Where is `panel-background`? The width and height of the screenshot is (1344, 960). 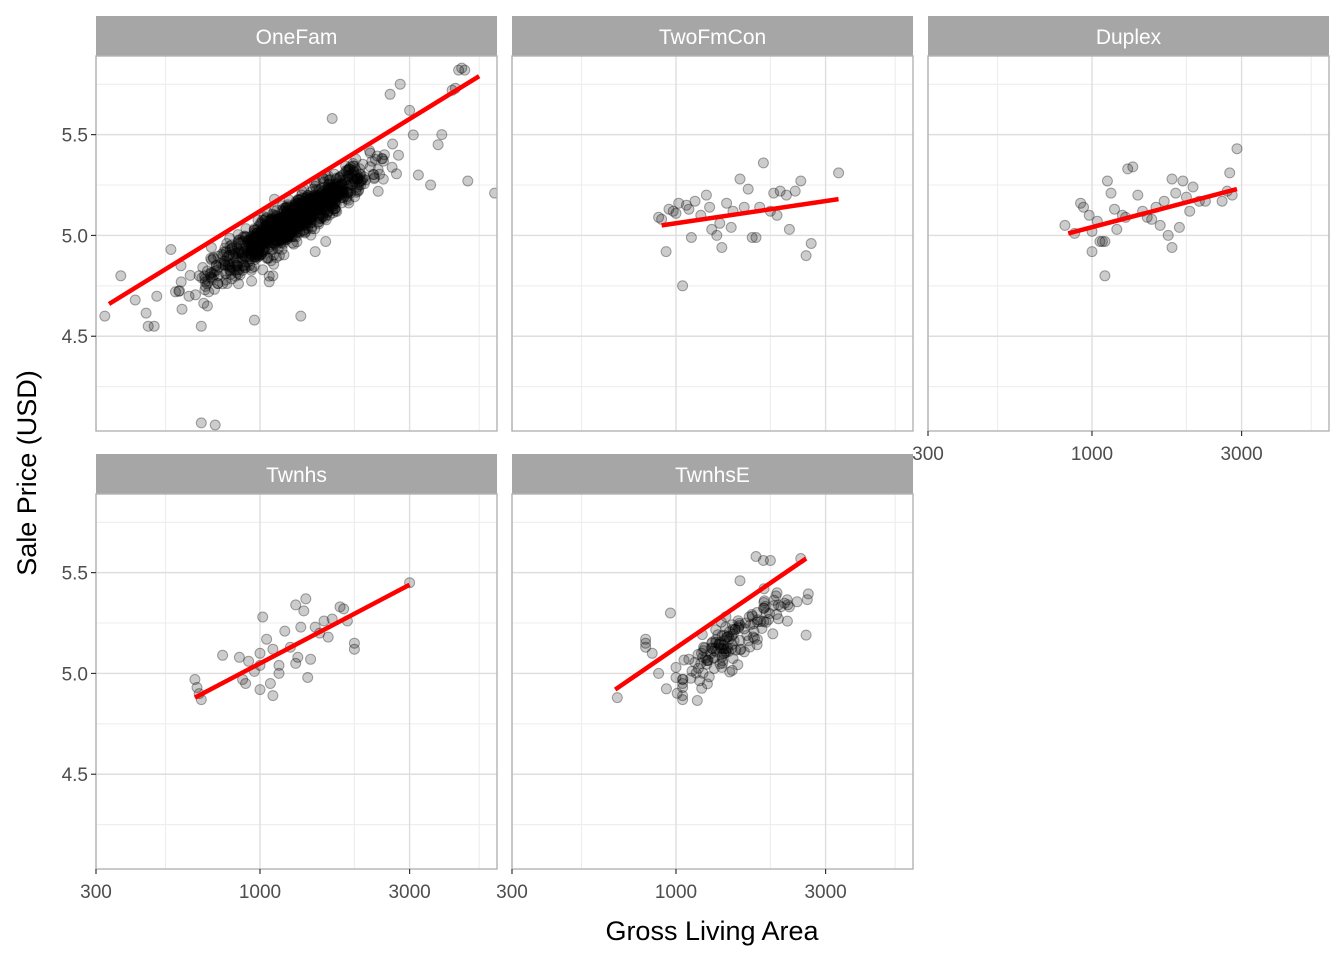
panel-background is located at coordinates (296, 243).